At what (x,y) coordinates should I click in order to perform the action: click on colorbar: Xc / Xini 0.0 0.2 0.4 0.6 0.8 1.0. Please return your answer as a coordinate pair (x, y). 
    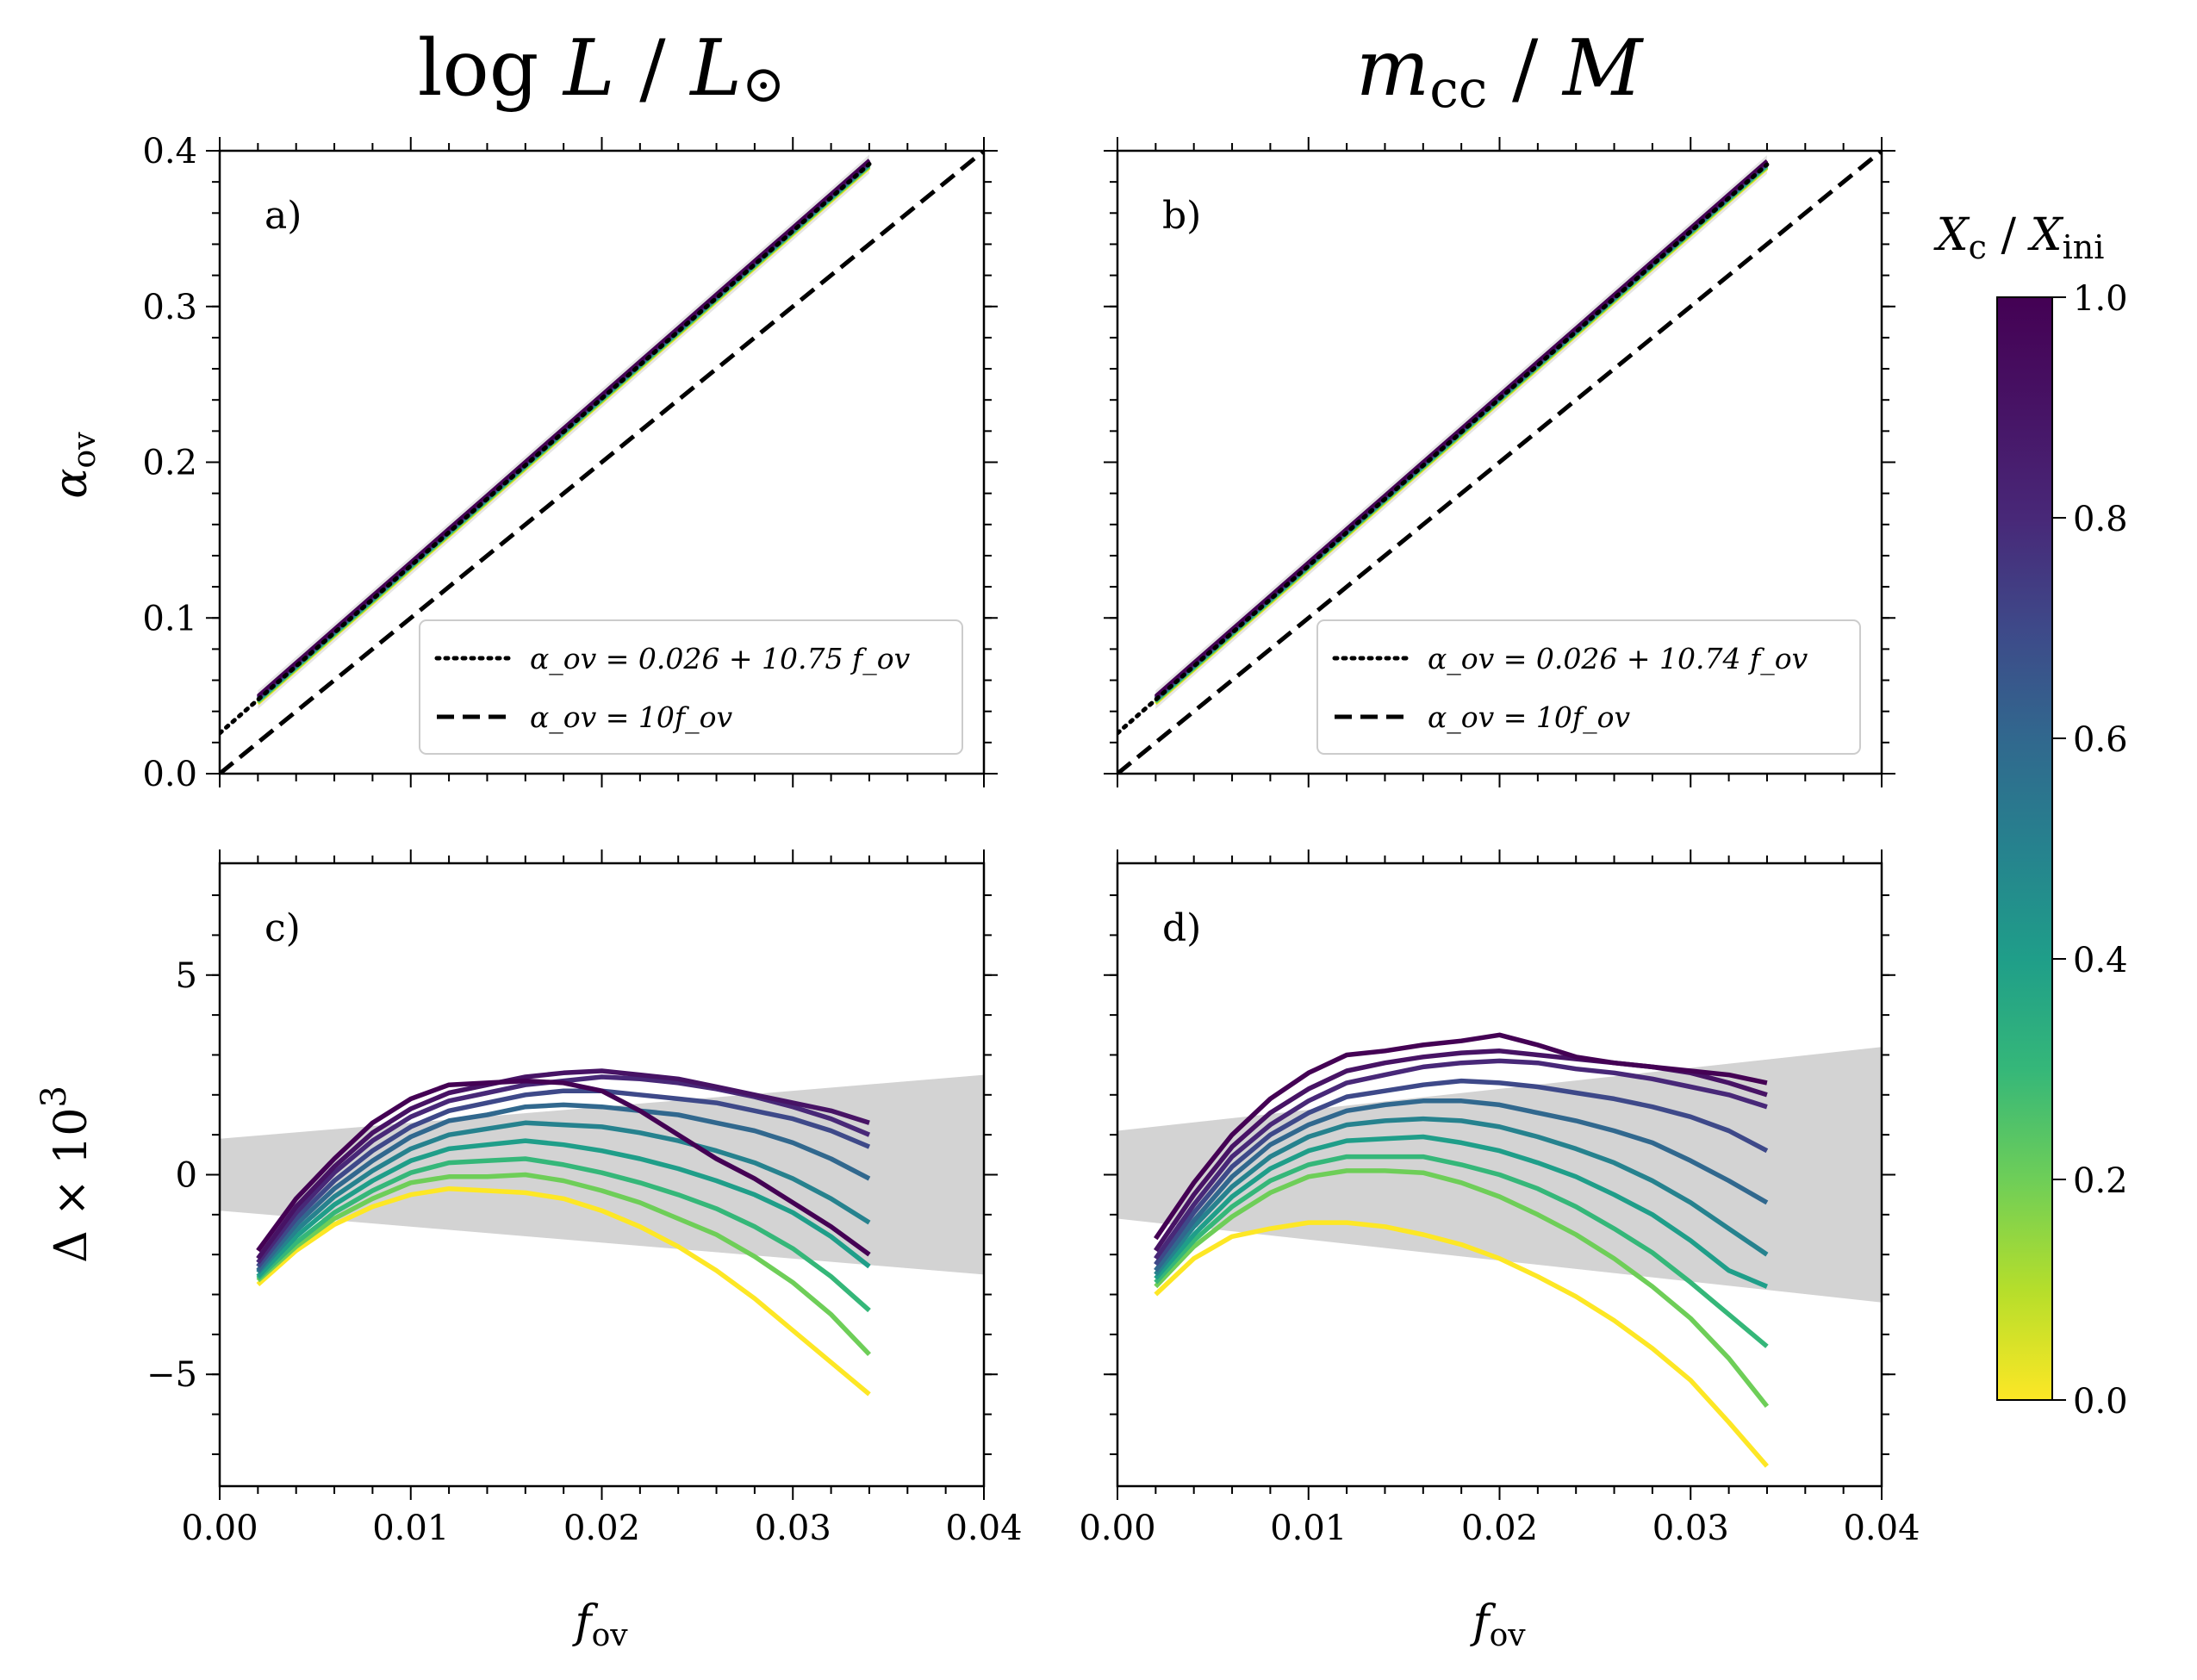
    Looking at the image, I should click on (2030, 816).